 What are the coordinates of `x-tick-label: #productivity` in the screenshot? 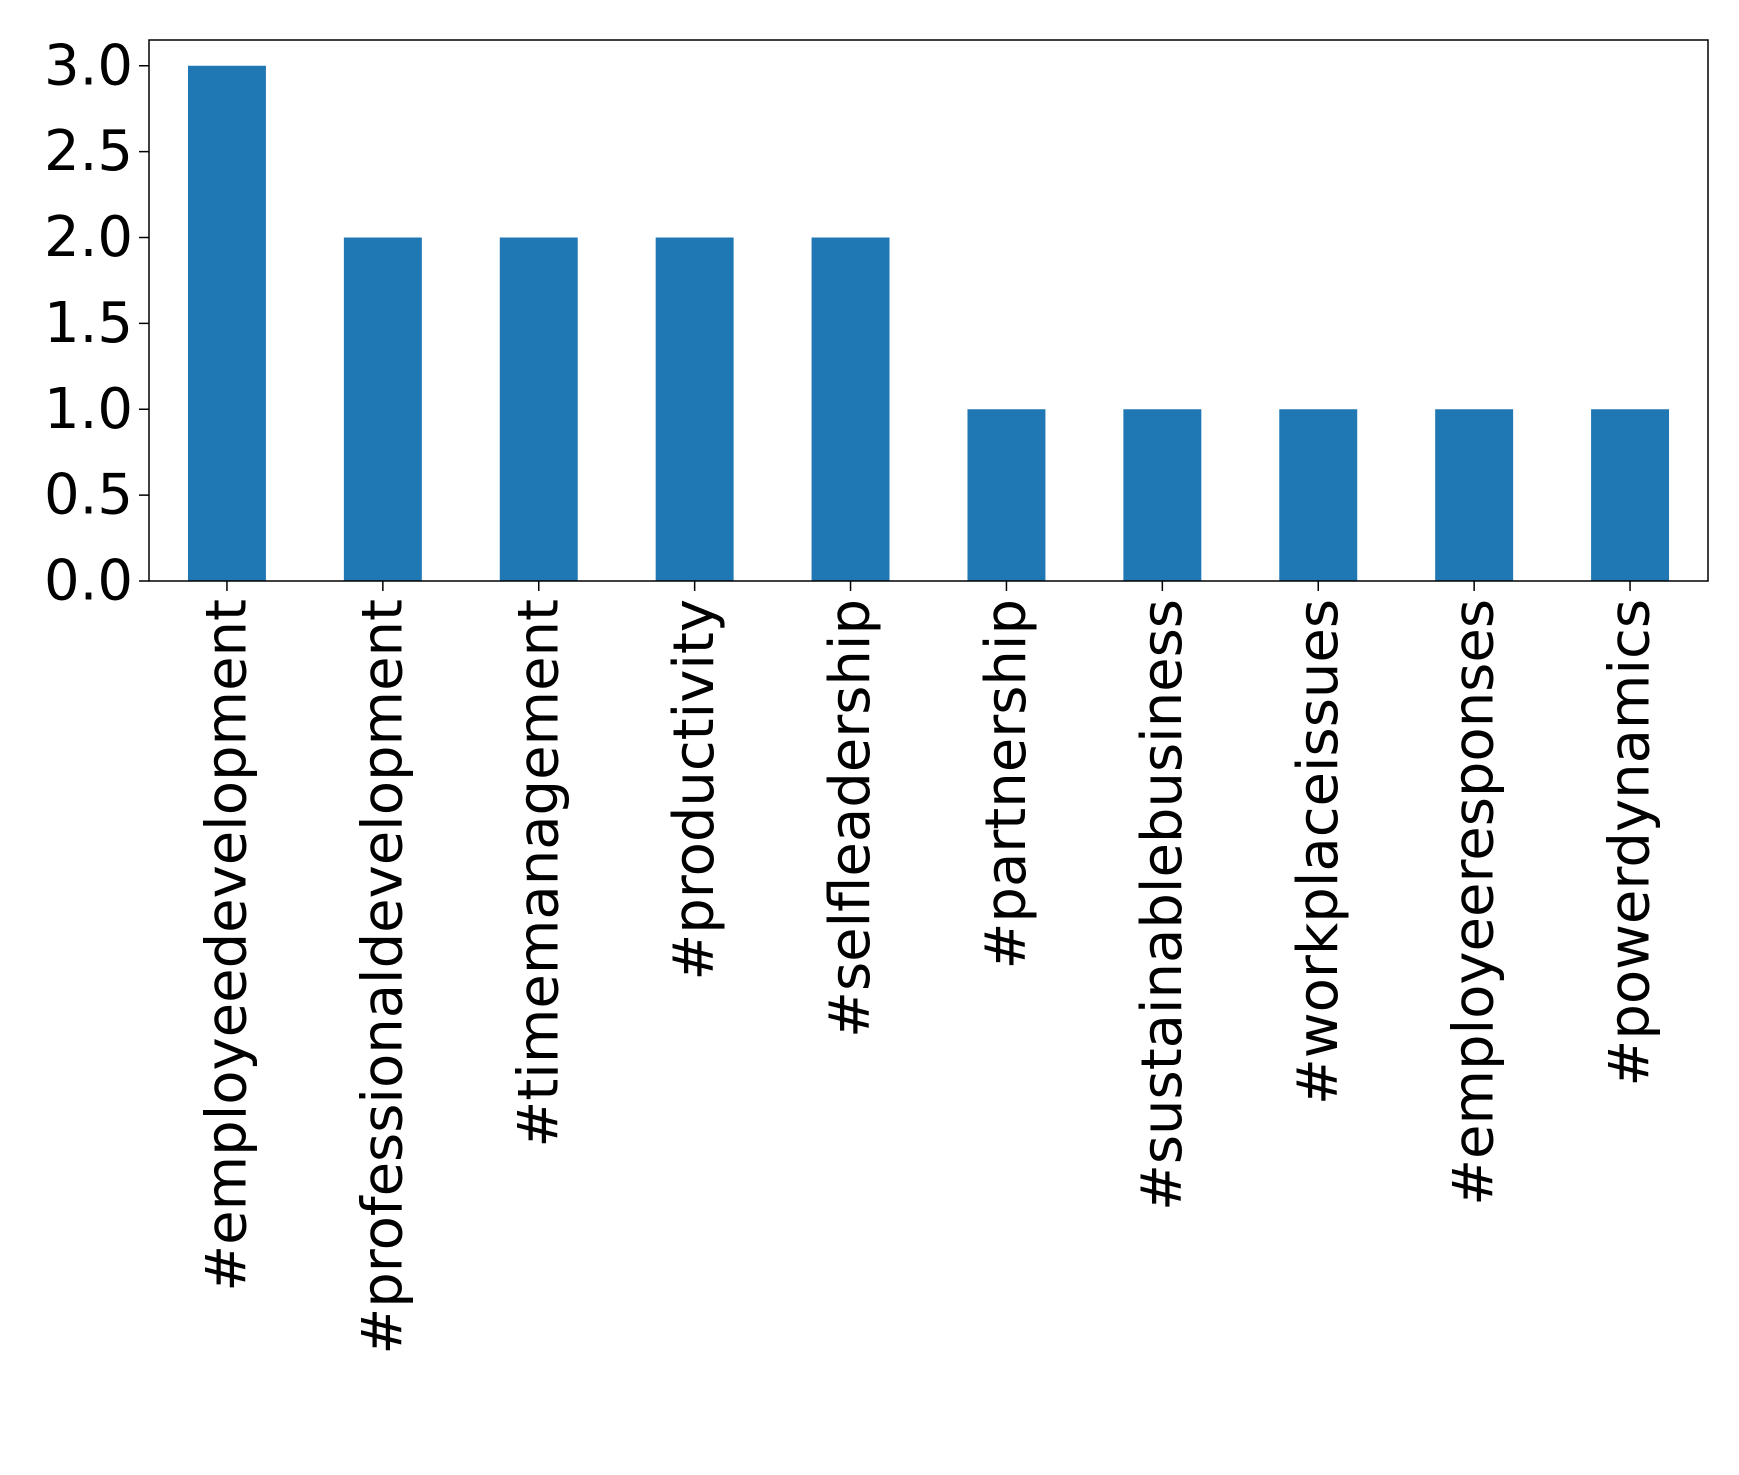 It's located at (694, 790).